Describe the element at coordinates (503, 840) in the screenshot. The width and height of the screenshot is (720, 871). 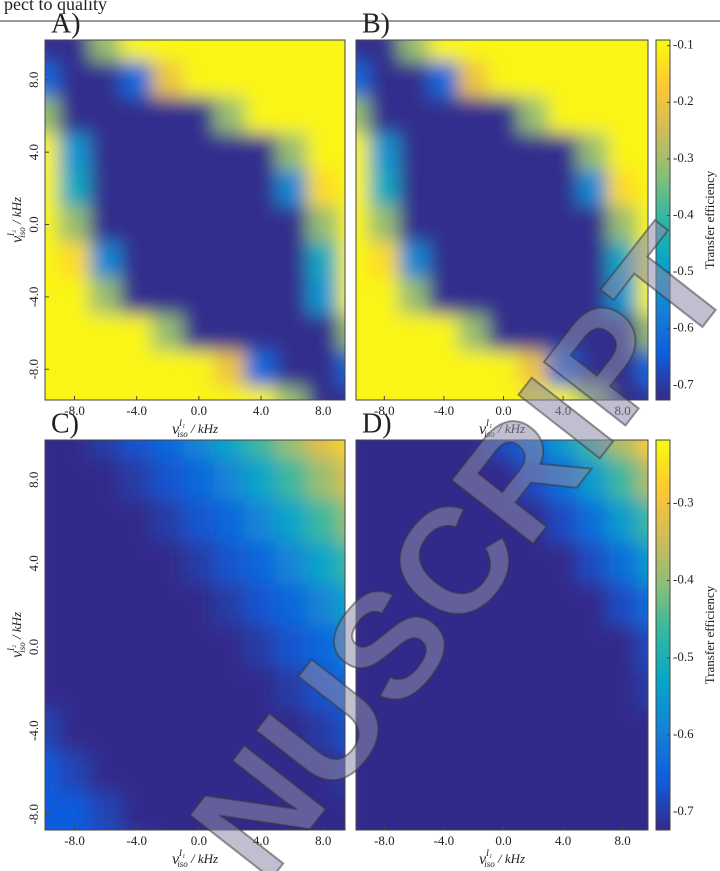
I see `x-tick-label: 0.0` at that location.